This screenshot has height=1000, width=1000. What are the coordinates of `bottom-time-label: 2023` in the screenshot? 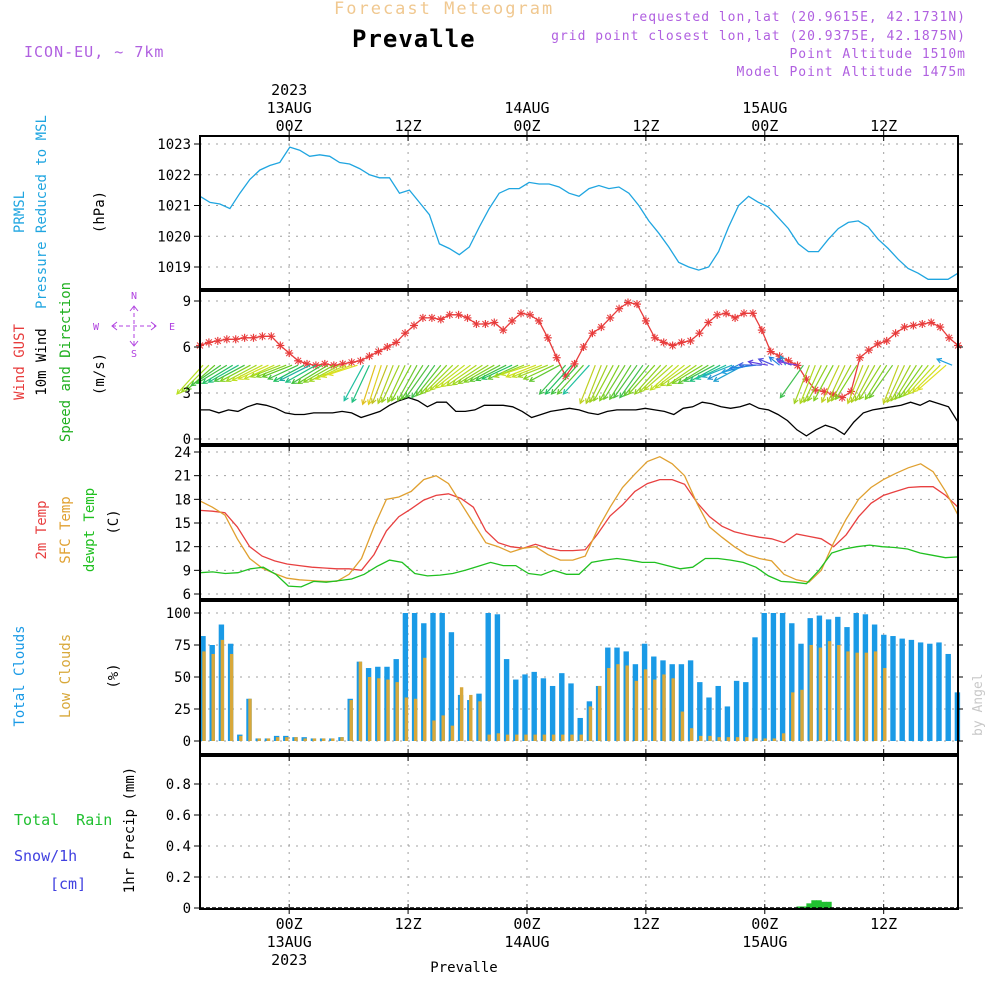 It's located at (289, 960).